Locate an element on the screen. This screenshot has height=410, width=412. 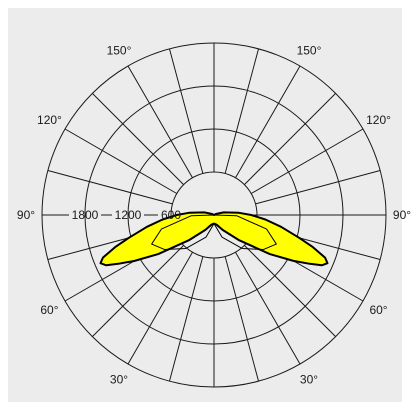
radial-tick-label: 600 is located at coordinates (171, 215).